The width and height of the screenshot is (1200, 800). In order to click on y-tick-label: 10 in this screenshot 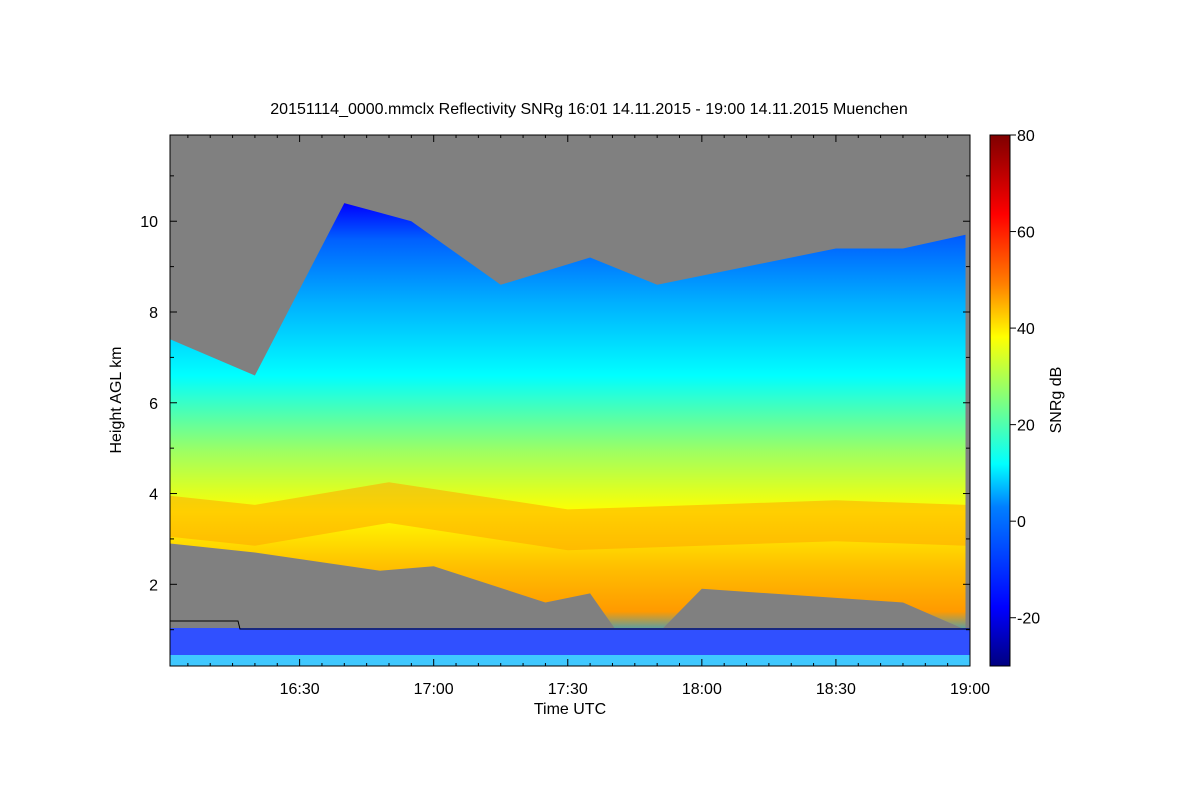, I will do `click(149, 222)`.